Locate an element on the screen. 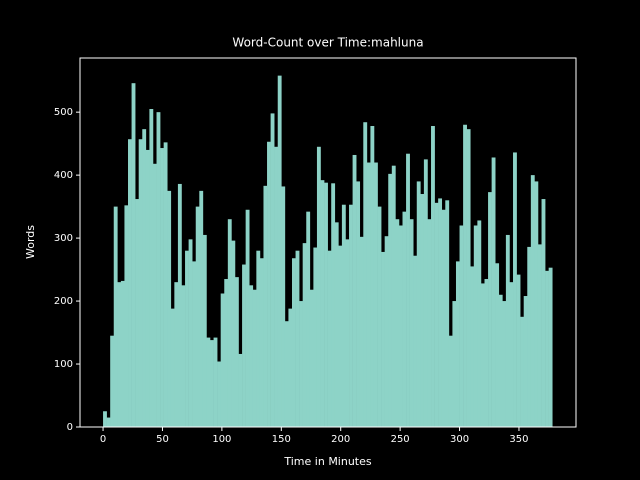  x-tick-label: 350 is located at coordinates (518, 439).